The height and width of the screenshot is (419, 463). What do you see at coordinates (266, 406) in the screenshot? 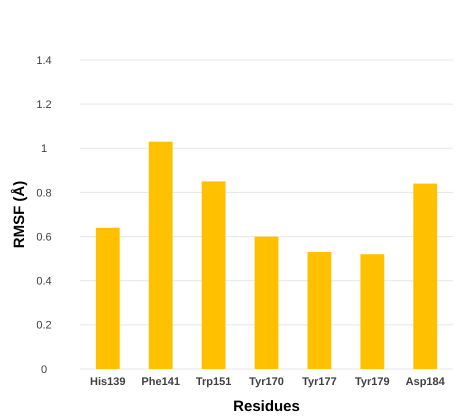
I see `x-axis-title: Residues` at bounding box center [266, 406].